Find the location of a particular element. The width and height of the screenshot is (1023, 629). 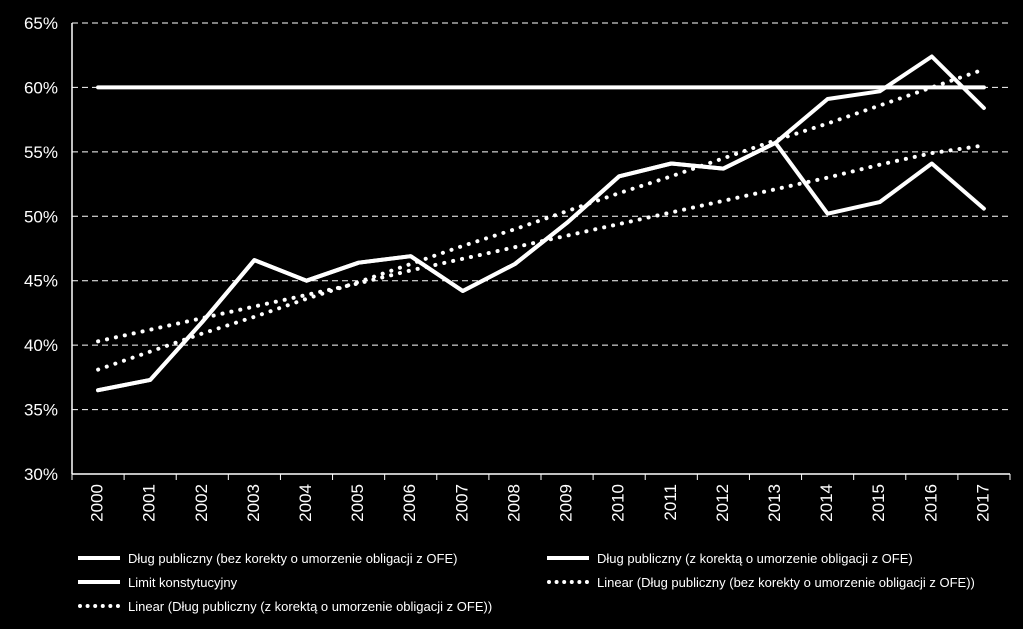

x-tick-label: 2015 is located at coordinates (878, 503).